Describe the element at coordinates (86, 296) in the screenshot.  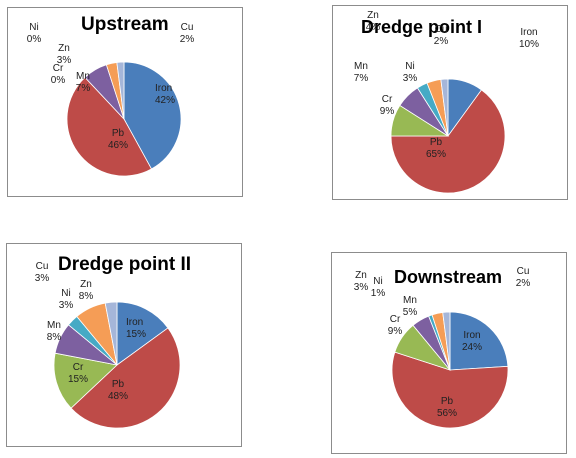
I see `slice-label-percent: 8%` at that location.